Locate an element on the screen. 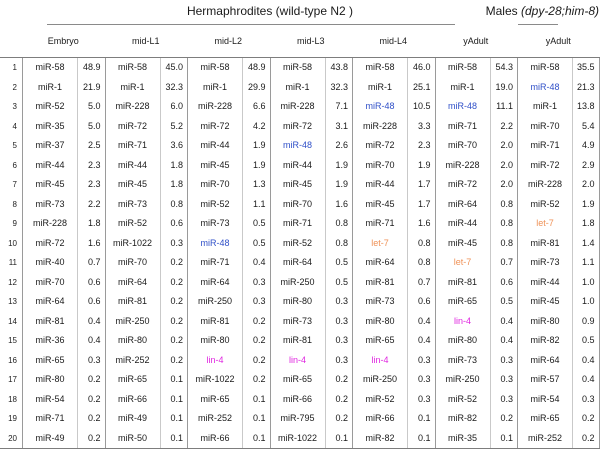  males-underline is located at coordinates (538, 24).